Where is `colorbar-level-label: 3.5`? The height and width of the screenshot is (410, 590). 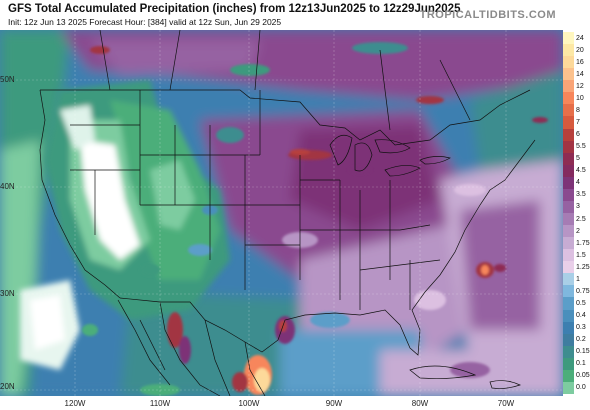
colorbar-level-label: 3.5 is located at coordinates (581, 195).